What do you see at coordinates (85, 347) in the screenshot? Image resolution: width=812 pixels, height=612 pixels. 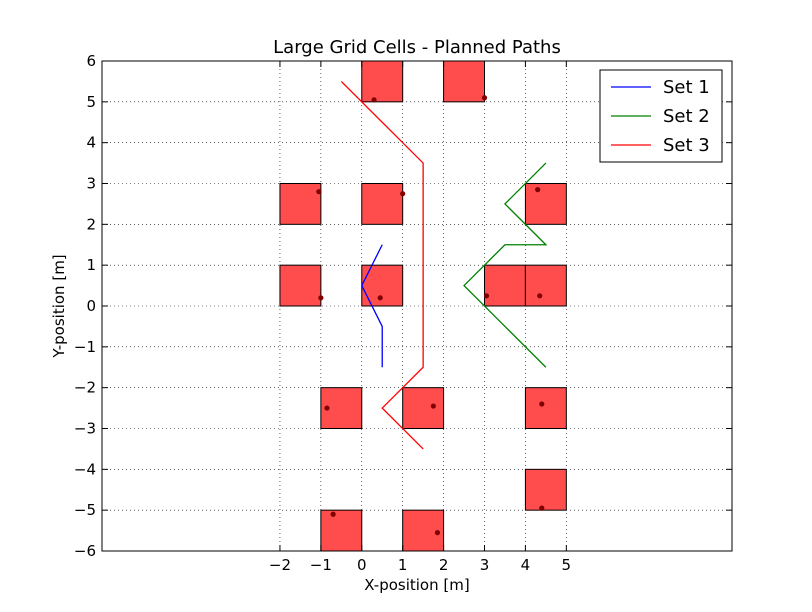 I see `y-tick-label: −1` at bounding box center [85, 347].